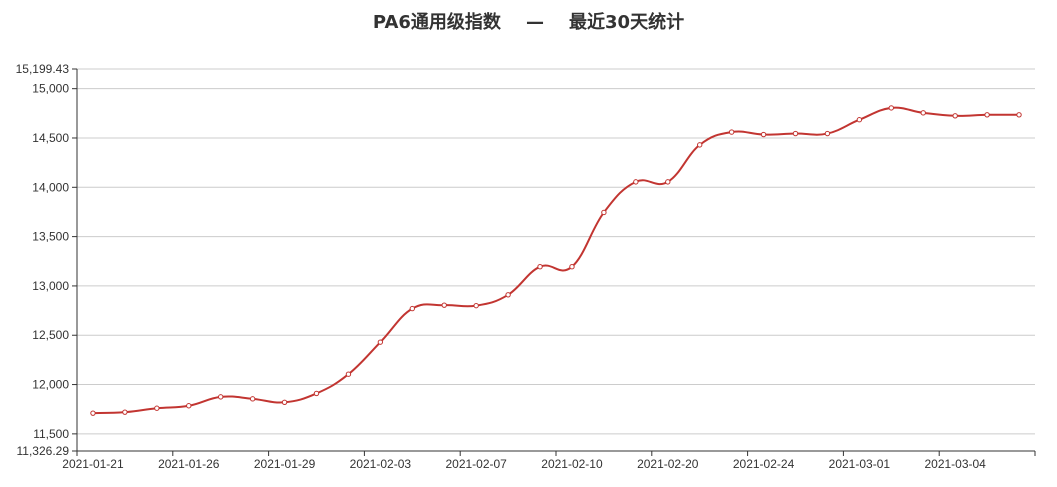 The width and height of the screenshot is (1057, 487). I want to click on x-tick-label: 2021-02-03, so click(381, 464).